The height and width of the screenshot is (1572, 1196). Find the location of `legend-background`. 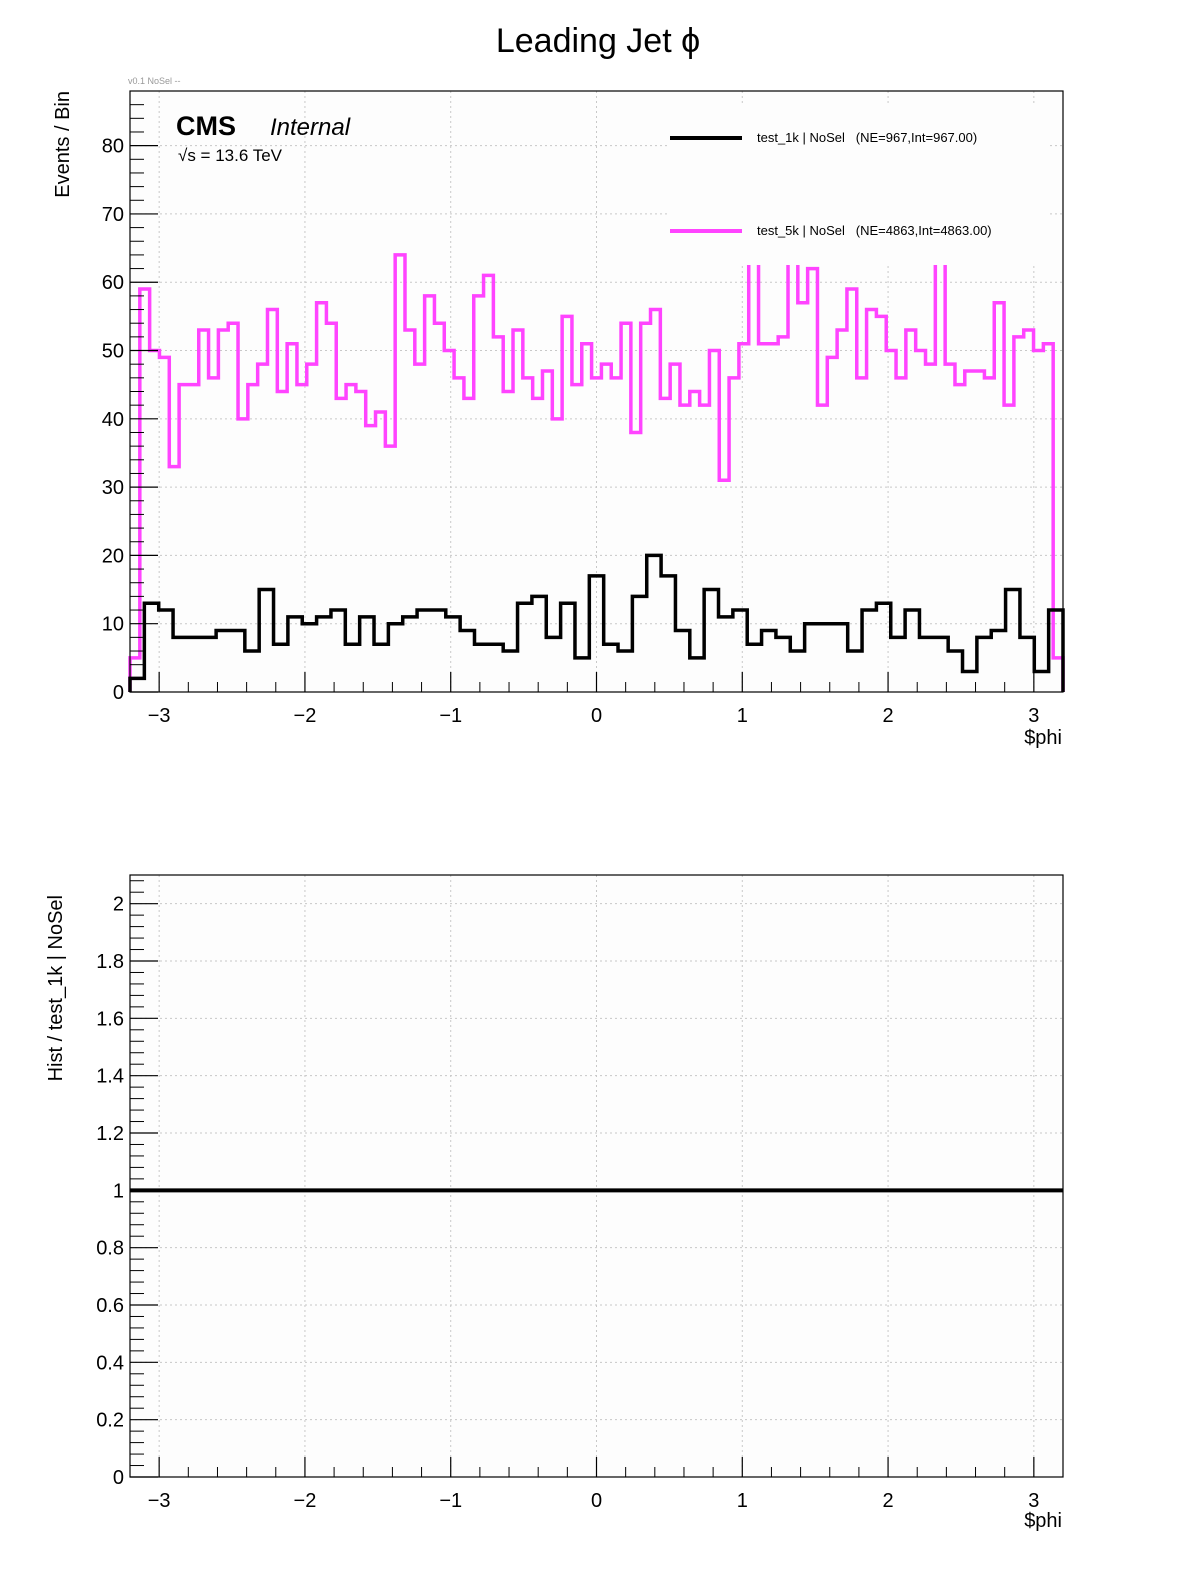

legend-background is located at coordinates (858, 185).